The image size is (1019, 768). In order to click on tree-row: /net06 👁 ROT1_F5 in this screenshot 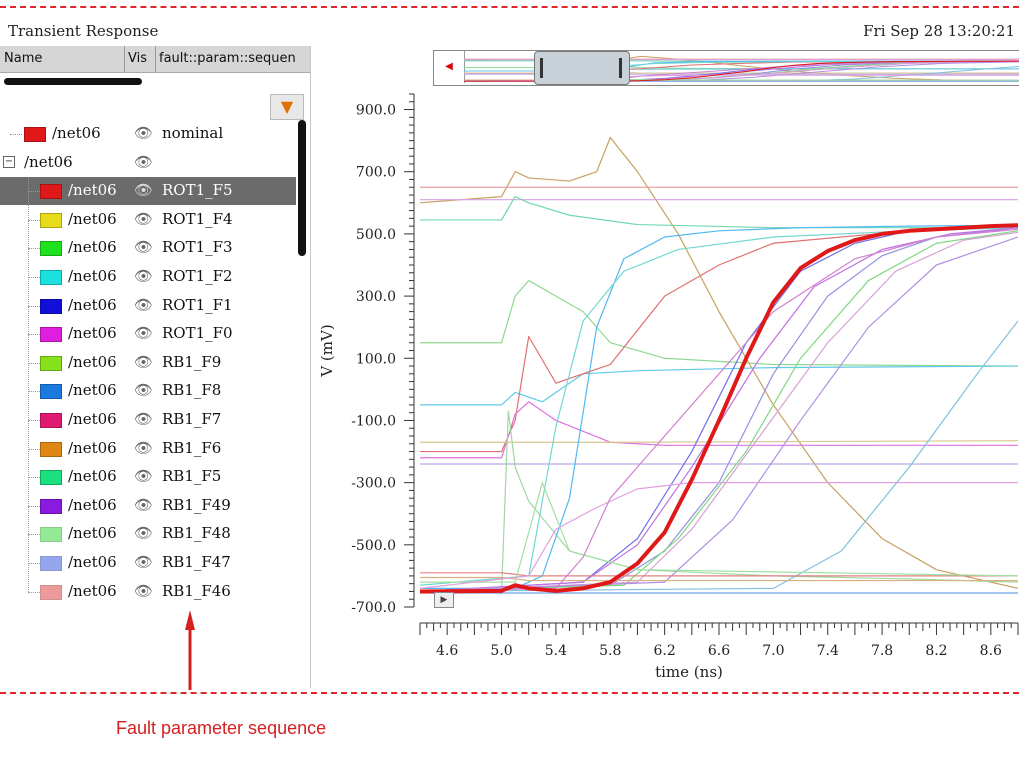, I will do `click(148, 191)`.